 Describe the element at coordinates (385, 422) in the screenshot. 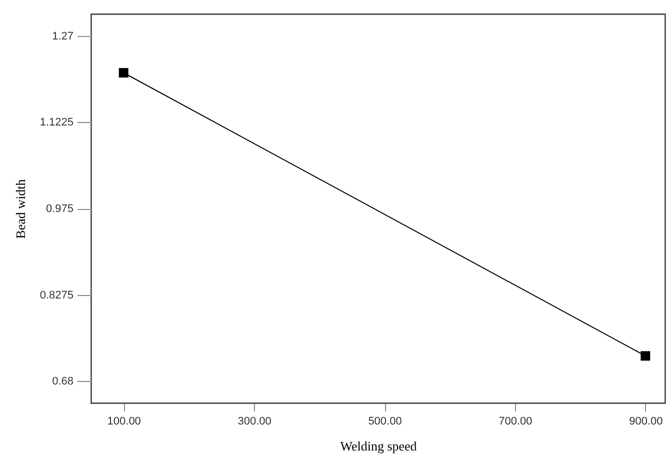

I see `x-tick-label: 500.00` at that location.